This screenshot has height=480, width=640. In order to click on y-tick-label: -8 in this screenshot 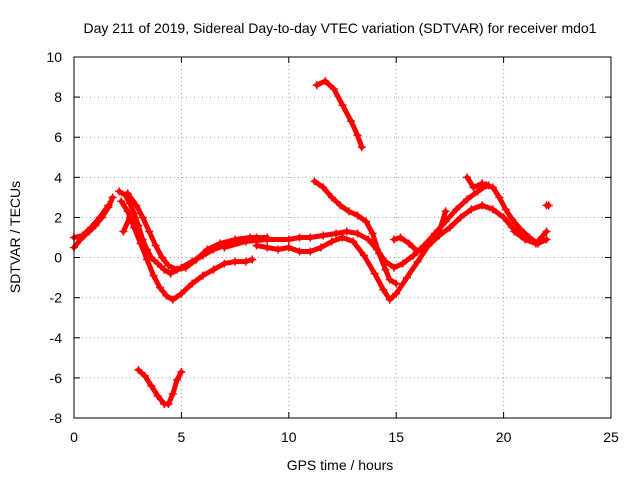, I will do `click(56, 418)`.